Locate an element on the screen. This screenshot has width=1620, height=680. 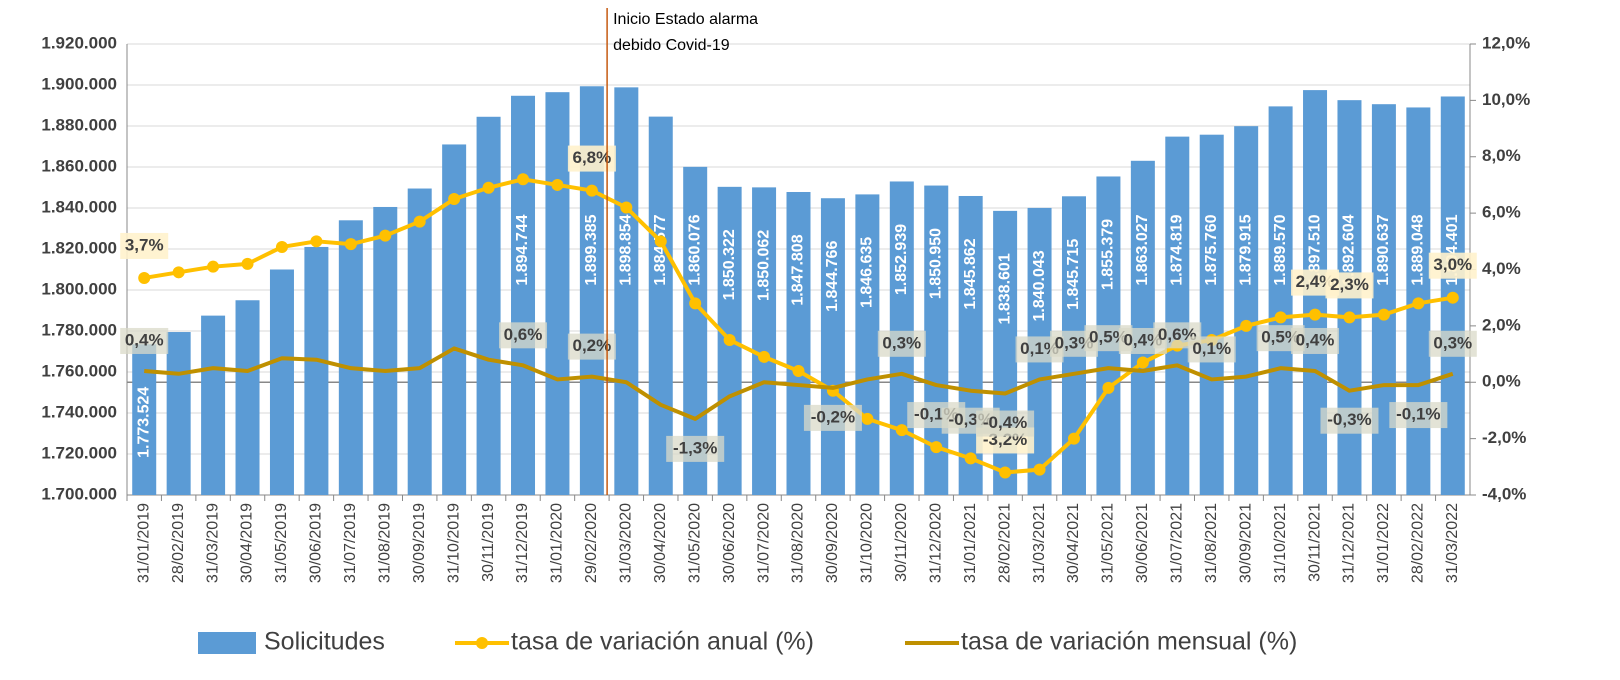
y-tick-label: 1.900.000 is located at coordinates (79, 83).